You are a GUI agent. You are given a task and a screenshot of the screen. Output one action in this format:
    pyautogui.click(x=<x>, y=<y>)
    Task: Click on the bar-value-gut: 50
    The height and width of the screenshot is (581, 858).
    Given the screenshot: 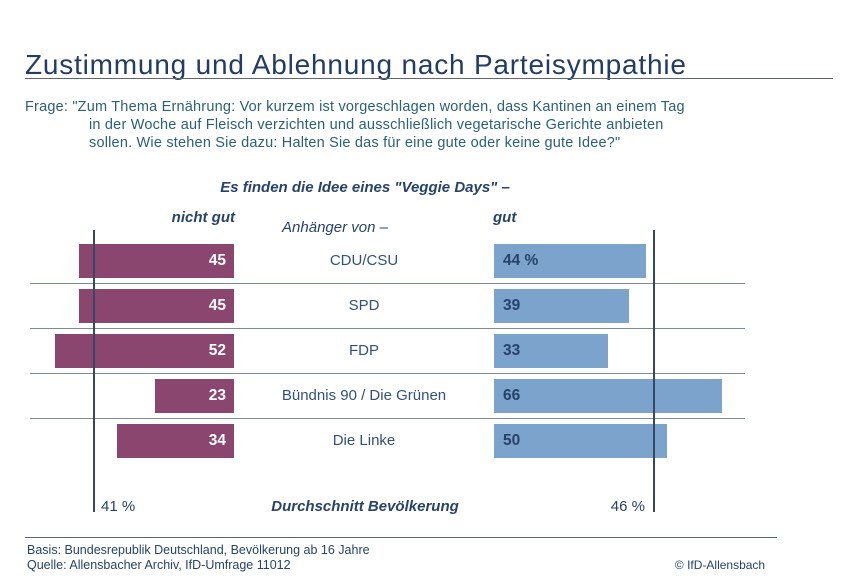 What is the action you would take?
    pyautogui.click(x=512, y=440)
    